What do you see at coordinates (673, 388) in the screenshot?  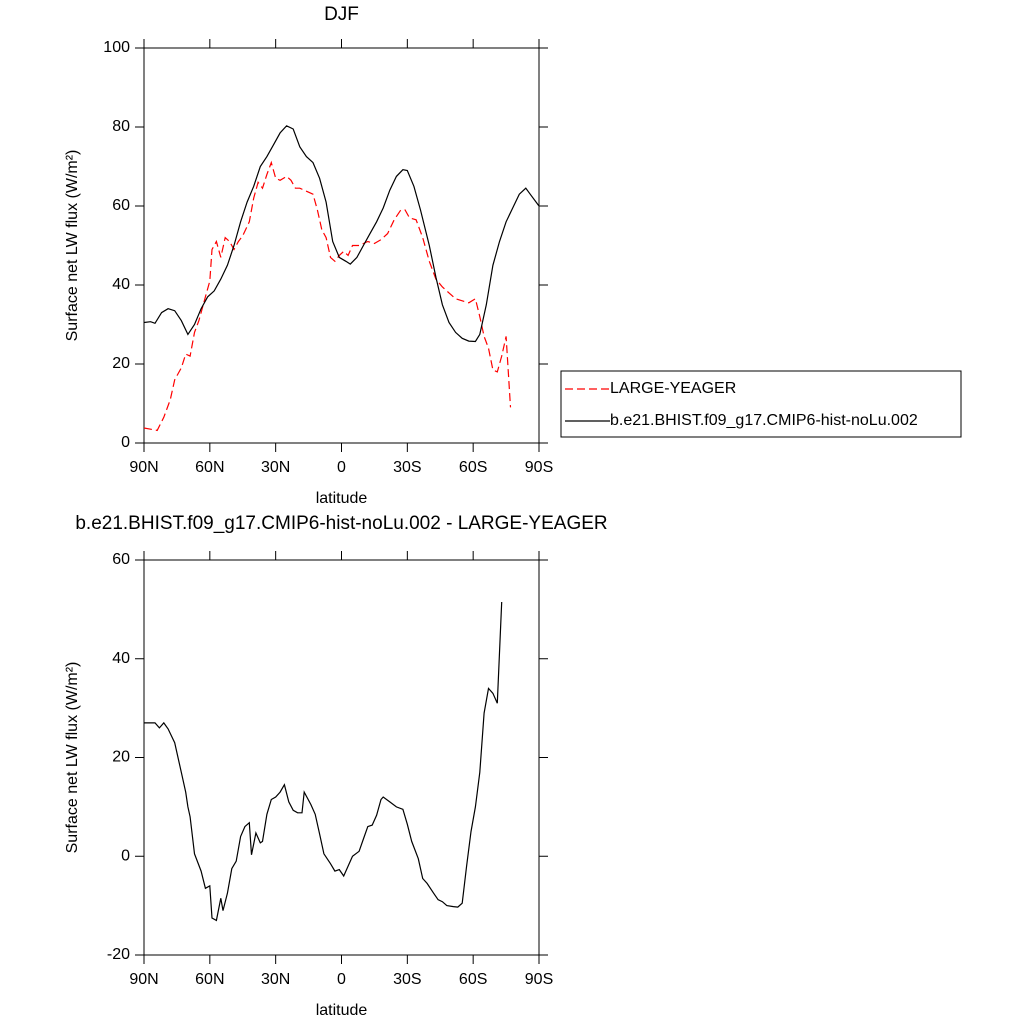 I see `legend-label: LARGE-YEAGER` at bounding box center [673, 388].